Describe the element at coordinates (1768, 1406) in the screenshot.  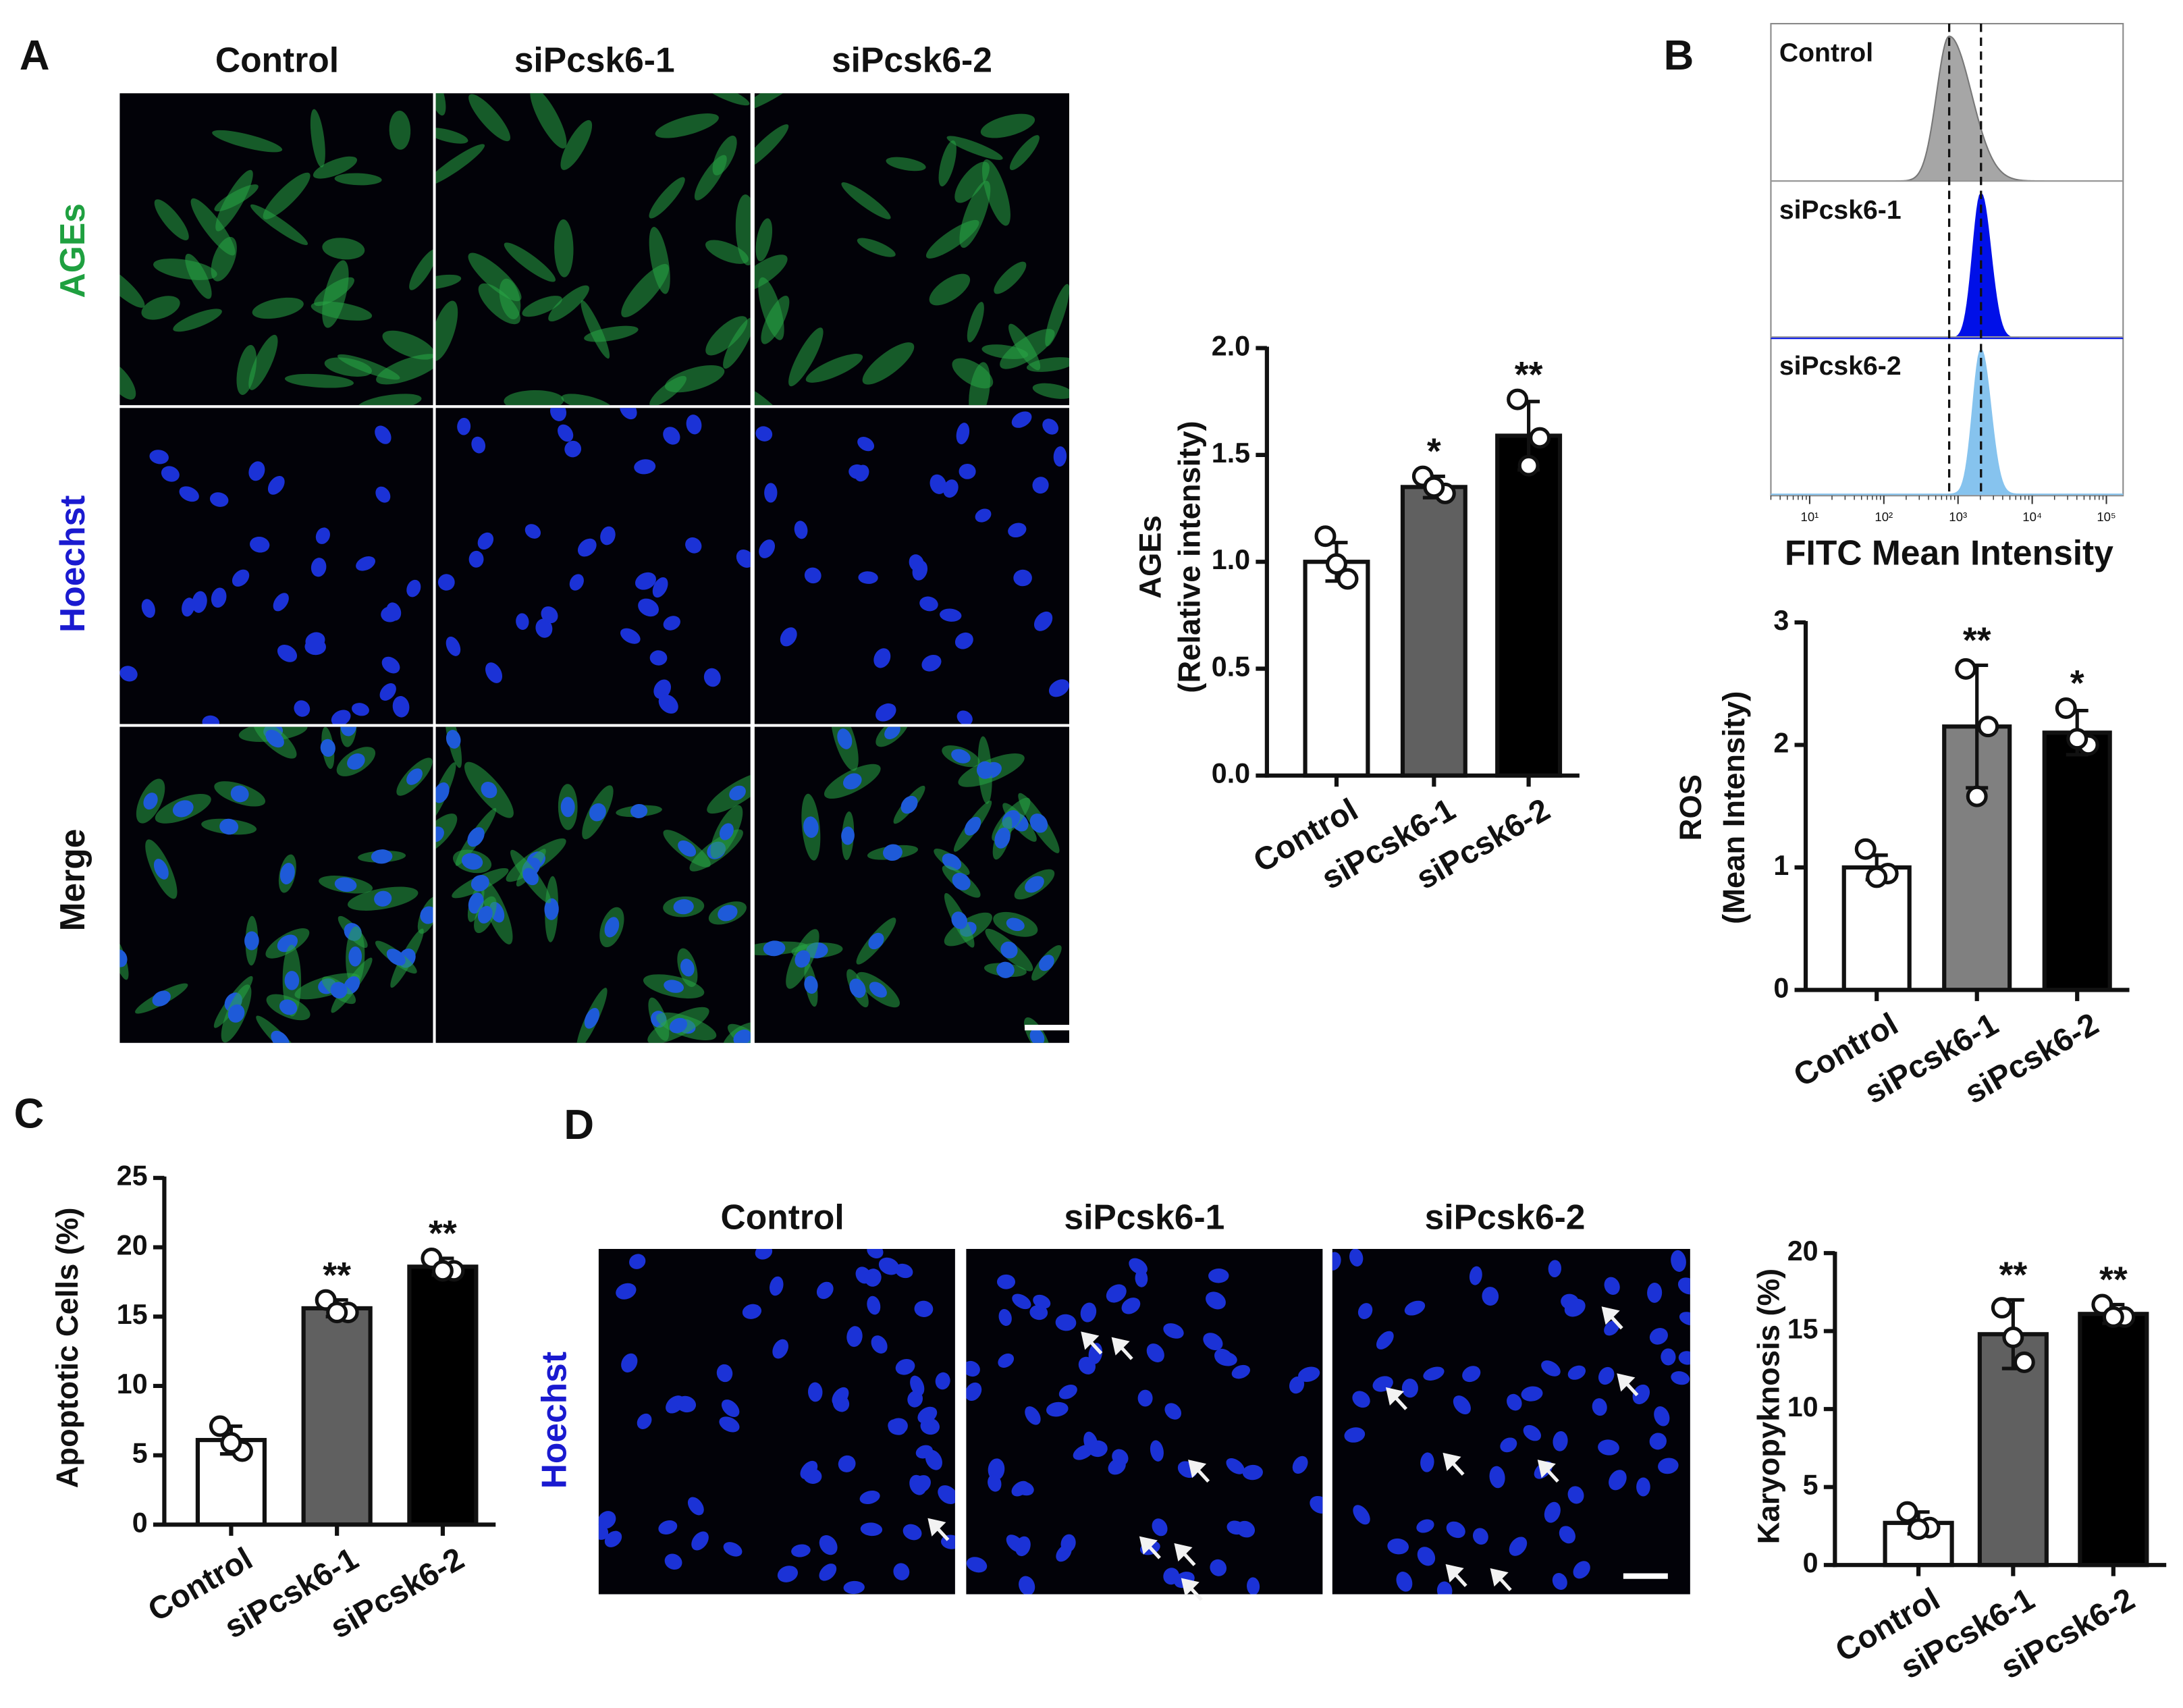
I see `y-axis-label: Karyopyknosis (%)` at that location.